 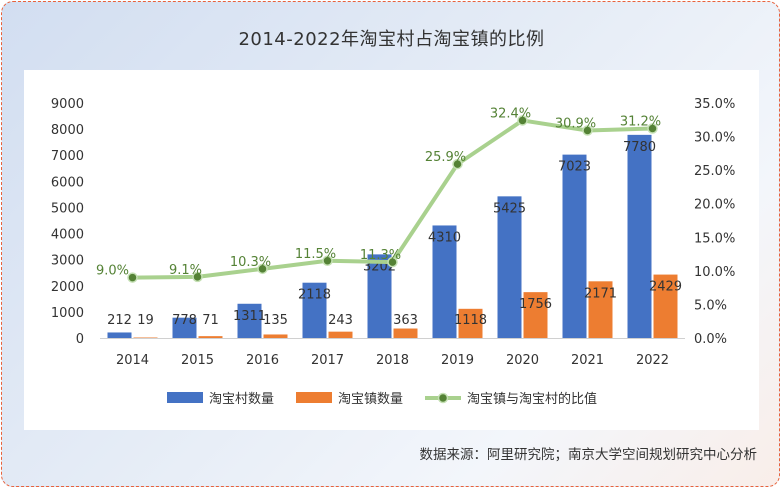 What do you see at coordinates (575, 124) in the screenshot?
I see `data-label-ratio: 30.9%` at bounding box center [575, 124].